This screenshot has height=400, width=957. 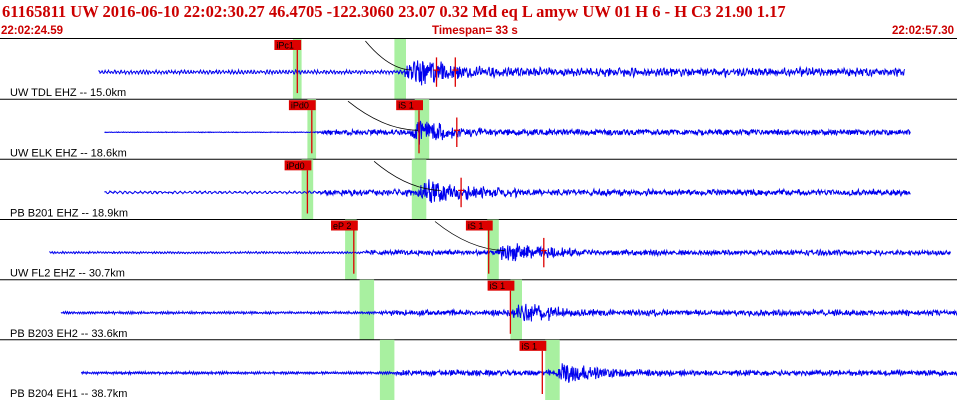 I want to click on channel-label: PB B201 EHZ -- 18.9km, so click(x=69, y=214).